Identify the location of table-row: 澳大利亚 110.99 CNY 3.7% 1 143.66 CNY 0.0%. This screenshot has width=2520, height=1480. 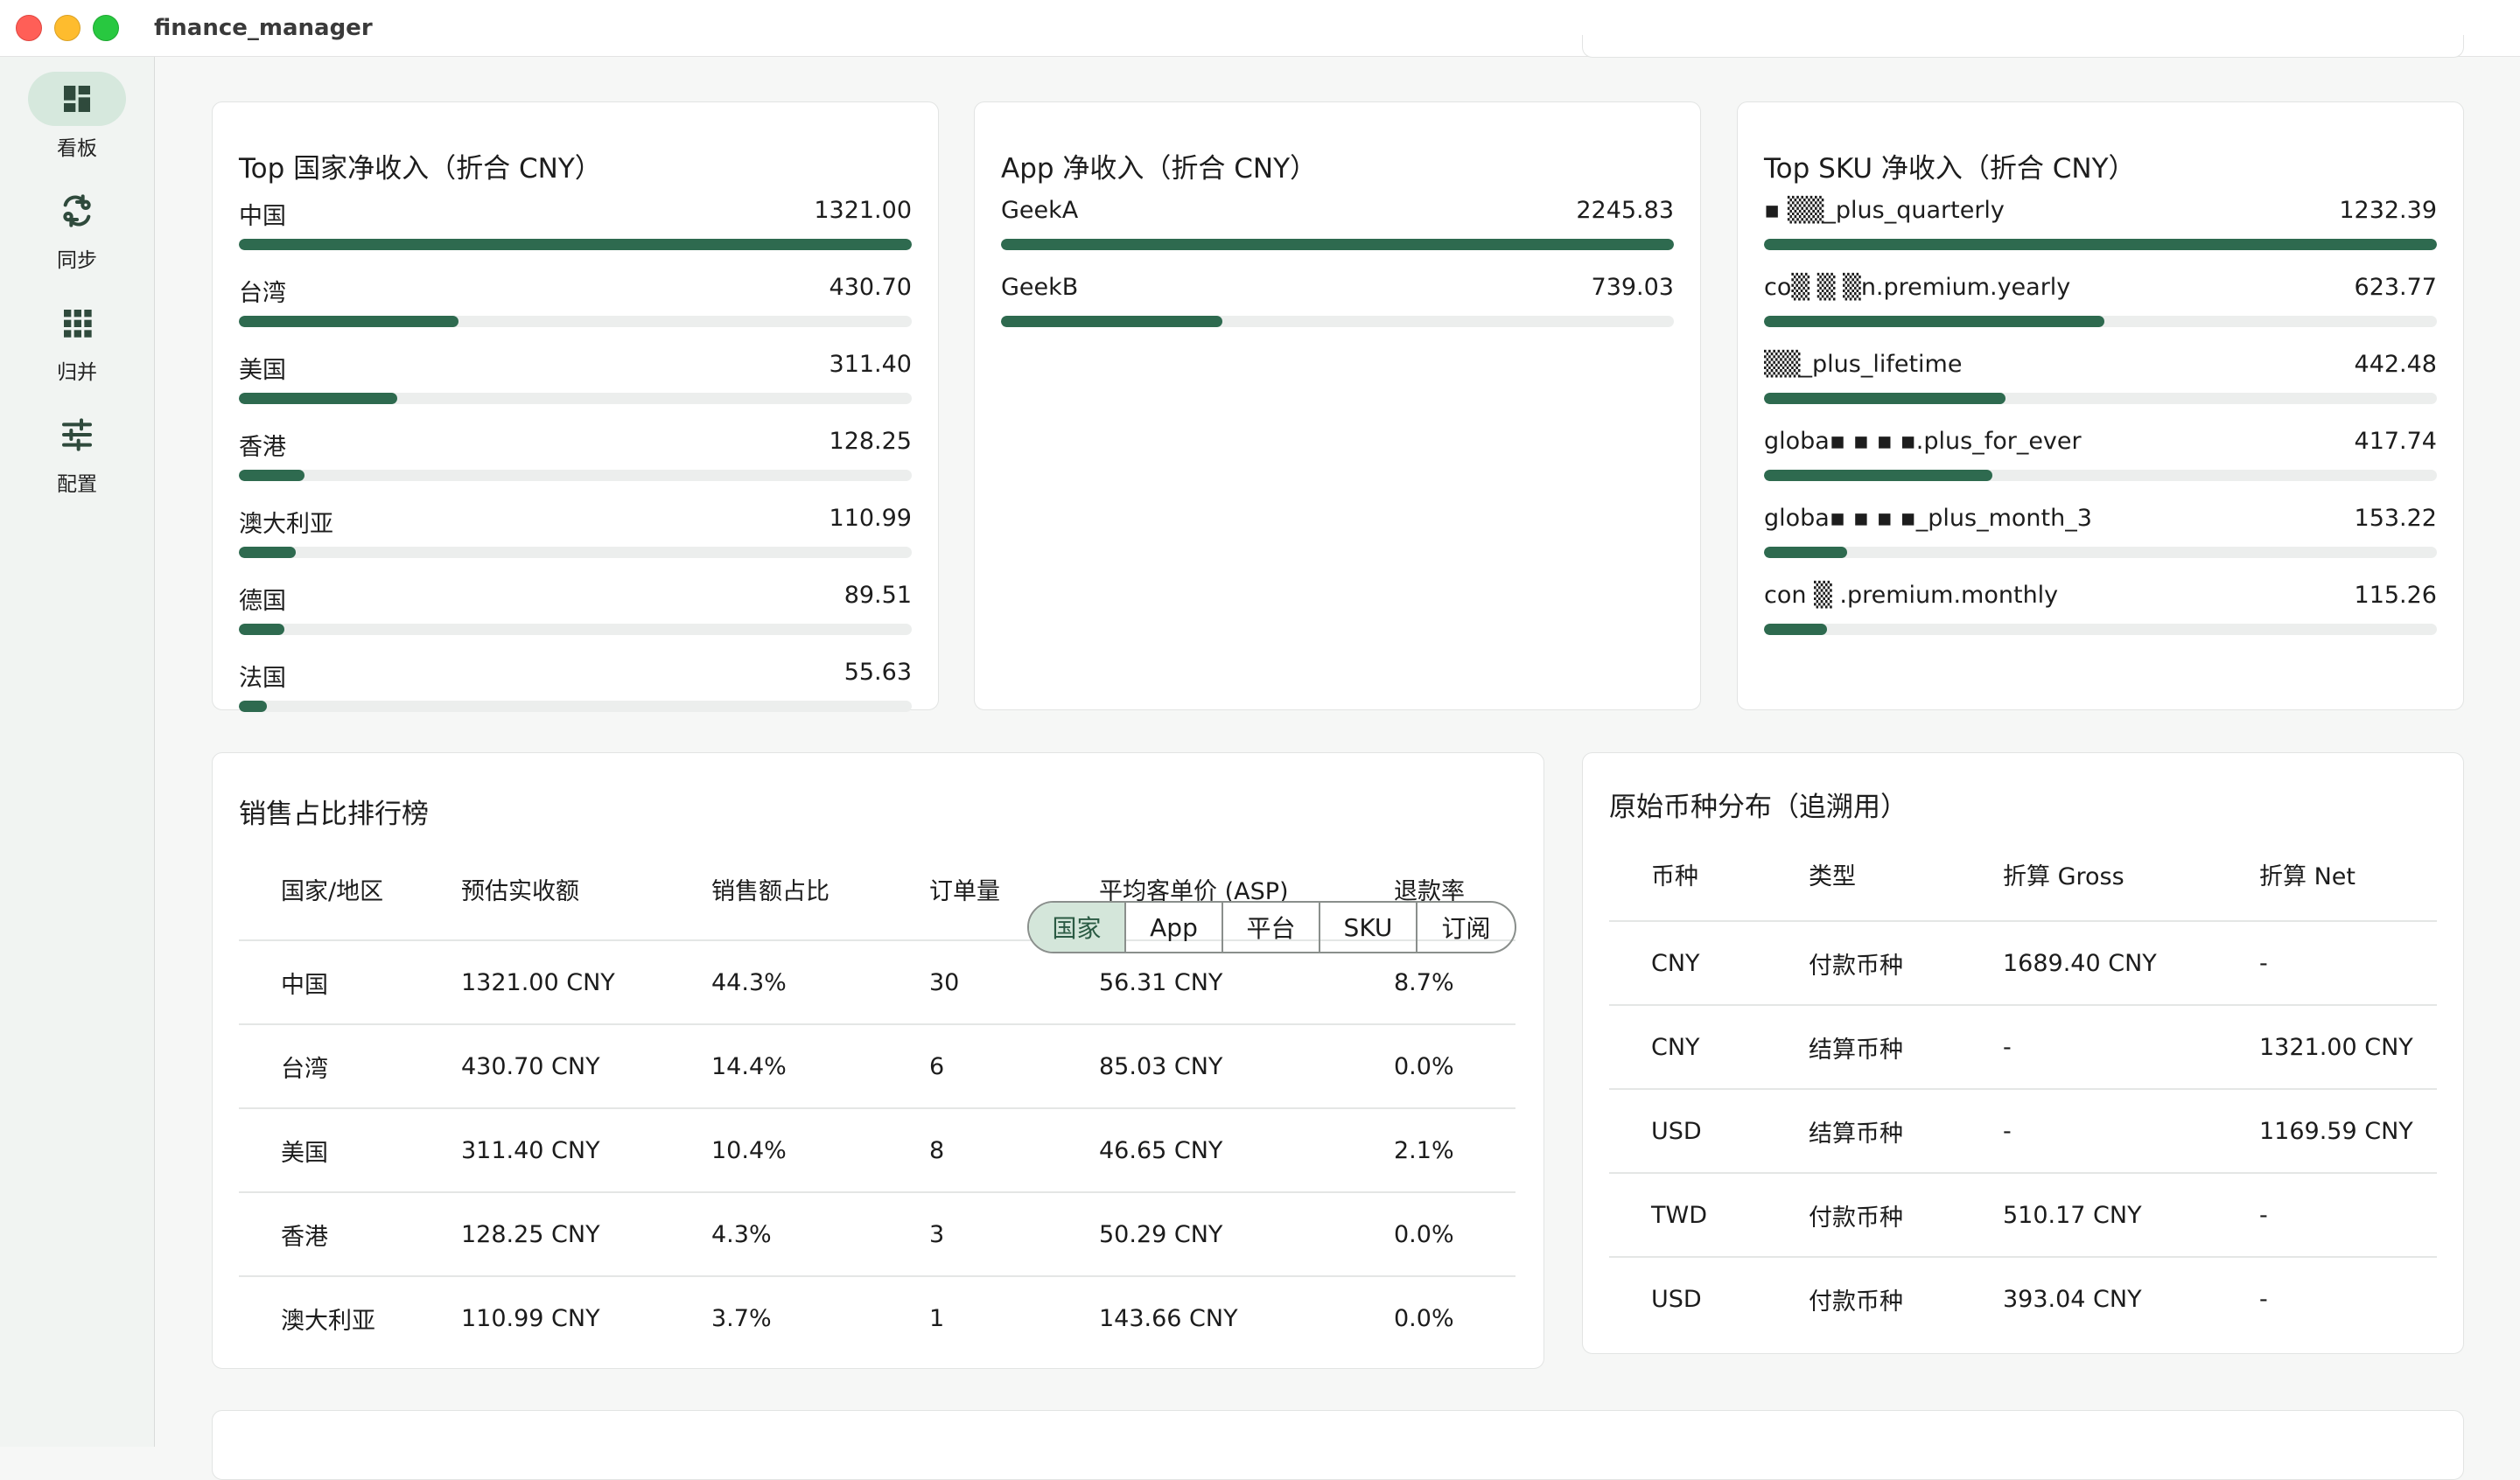
(877, 1318).